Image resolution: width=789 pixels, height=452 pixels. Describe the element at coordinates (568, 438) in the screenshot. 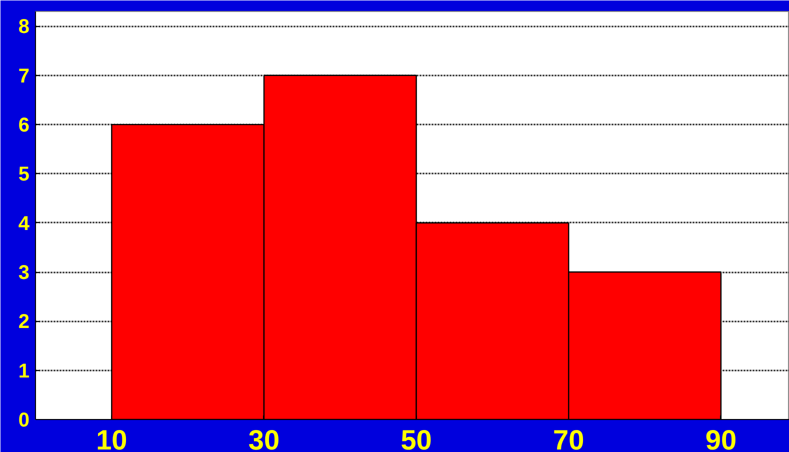

I see `x-tick-label: 70` at that location.